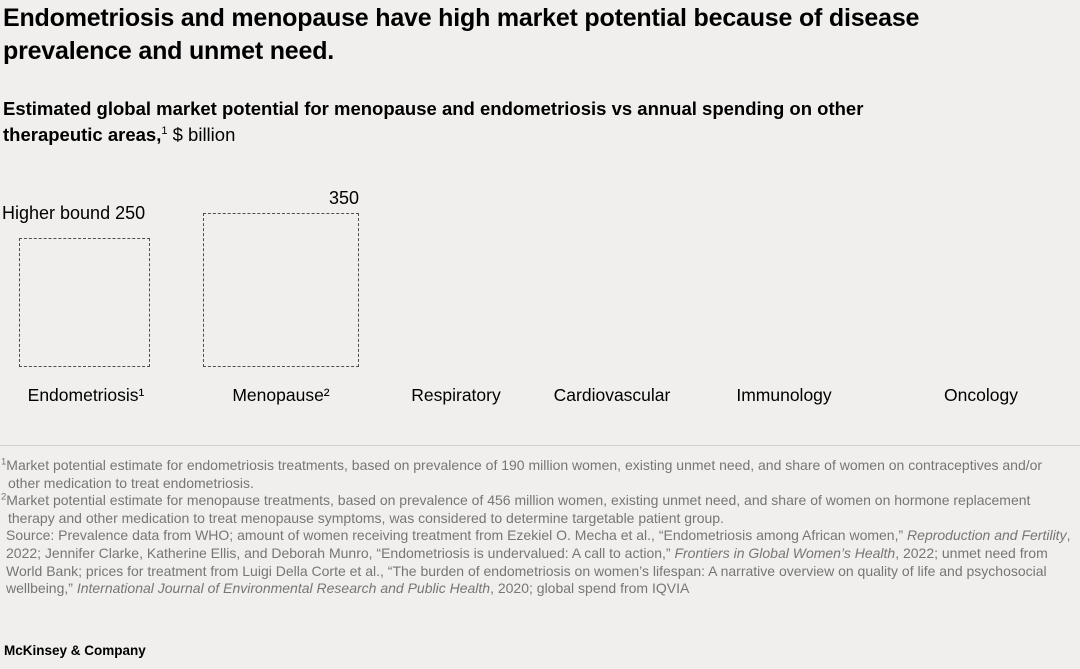  What do you see at coordinates (74, 213) in the screenshot?
I see `endometriosis-value-label: Higher bound 250` at bounding box center [74, 213].